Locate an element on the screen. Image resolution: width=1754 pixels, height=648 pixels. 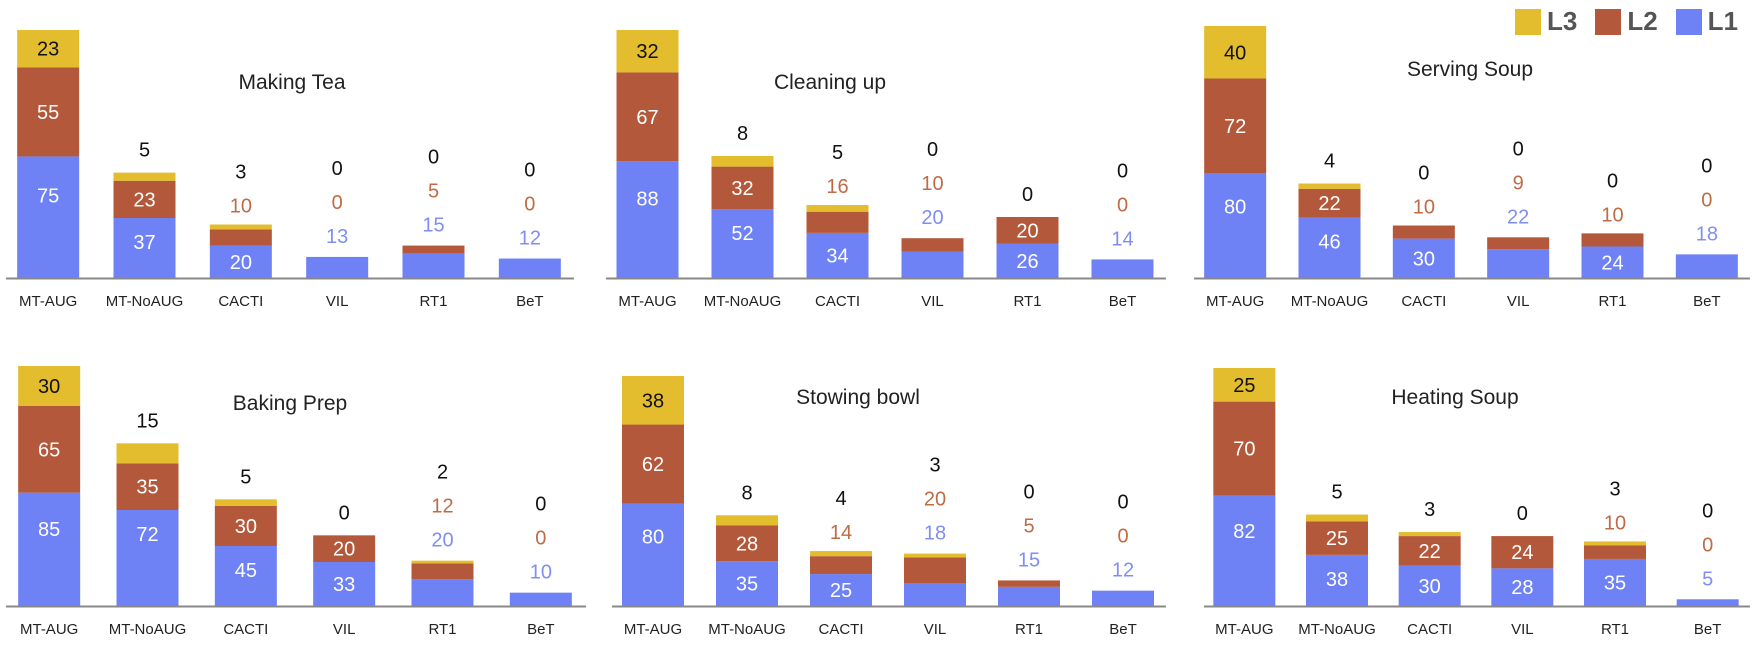
data-label-l2: 14 is located at coordinates (841, 533).